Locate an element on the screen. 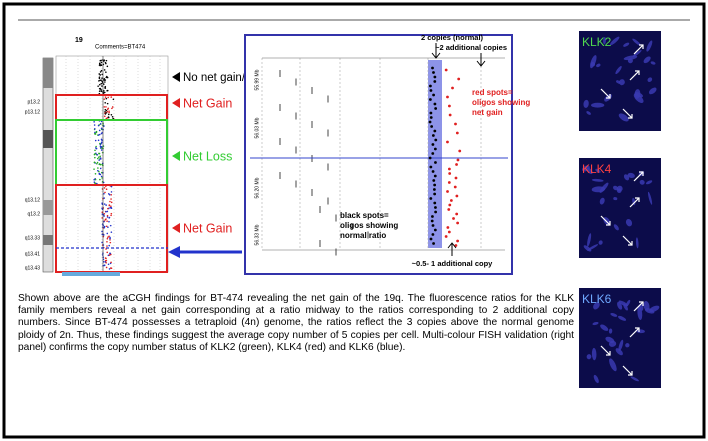 This screenshot has height=441, width=708. normal-band is located at coordinates (435, 154).